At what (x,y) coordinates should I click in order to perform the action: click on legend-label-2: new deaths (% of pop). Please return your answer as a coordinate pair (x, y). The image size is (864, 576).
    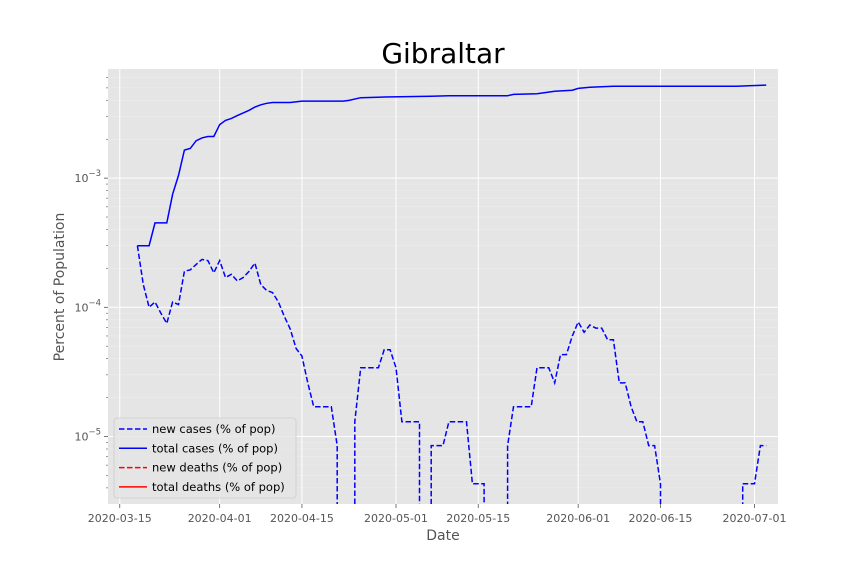
    Looking at the image, I should click on (217, 468).